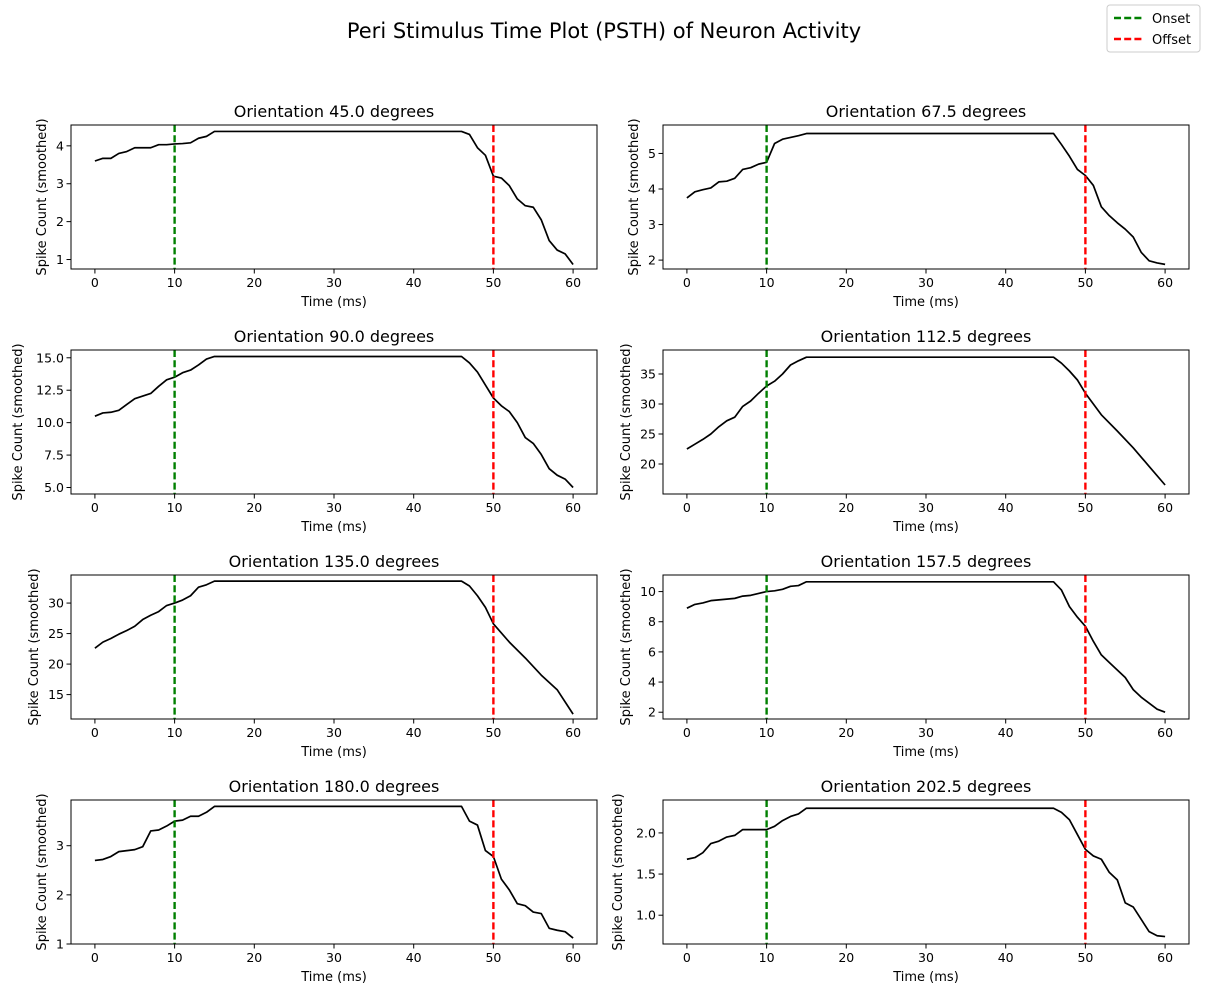 The width and height of the screenshot is (1206, 998). Describe the element at coordinates (926, 111) in the screenshot. I see `subplot-title: Orientation 67.5 degrees` at that location.